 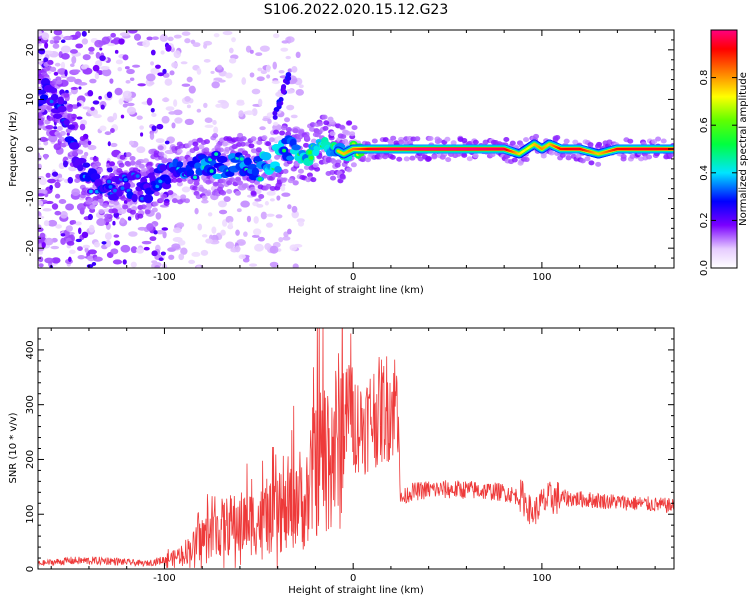 What do you see at coordinates (704, 125) in the screenshot?
I see `colorbar-tick-label: 0.6` at bounding box center [704, 125].